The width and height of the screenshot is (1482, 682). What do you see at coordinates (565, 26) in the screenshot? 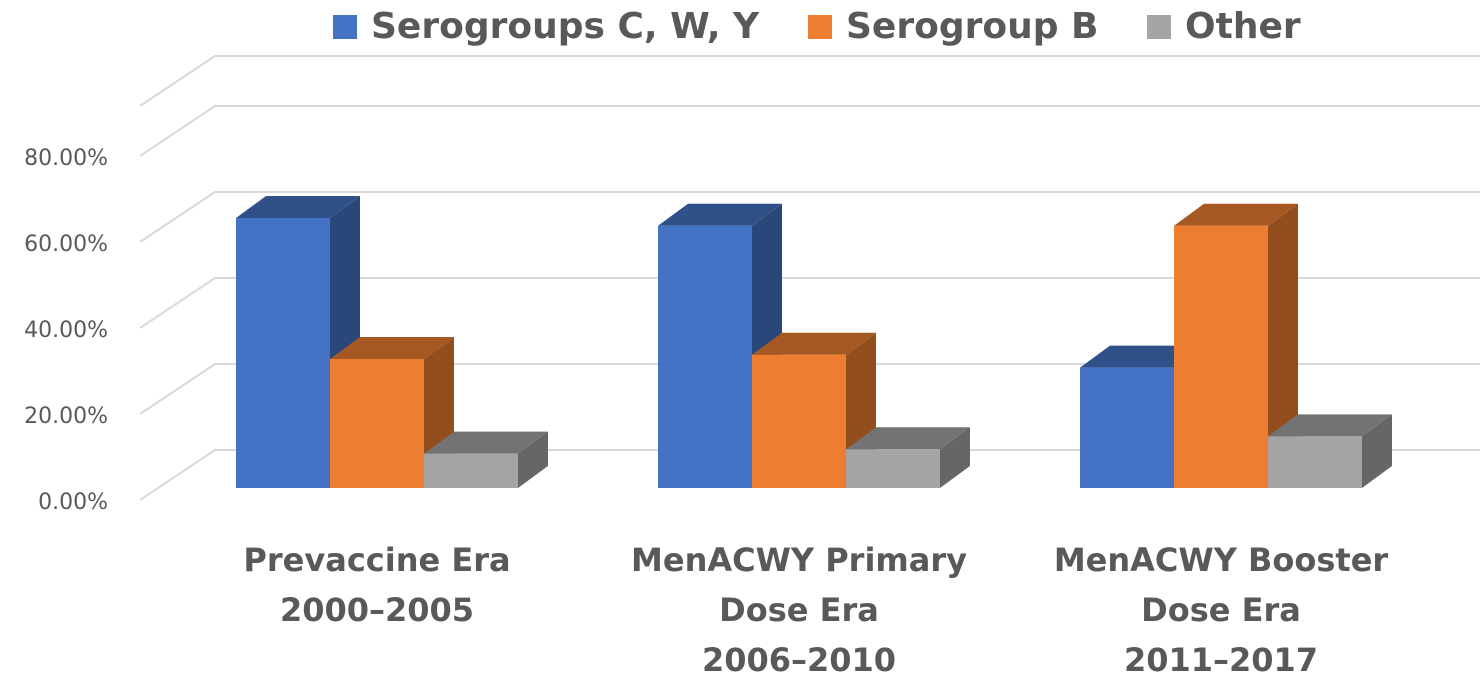
I see `legend-label: Serogroups C, W, Y` at bounding box center [565, 26].